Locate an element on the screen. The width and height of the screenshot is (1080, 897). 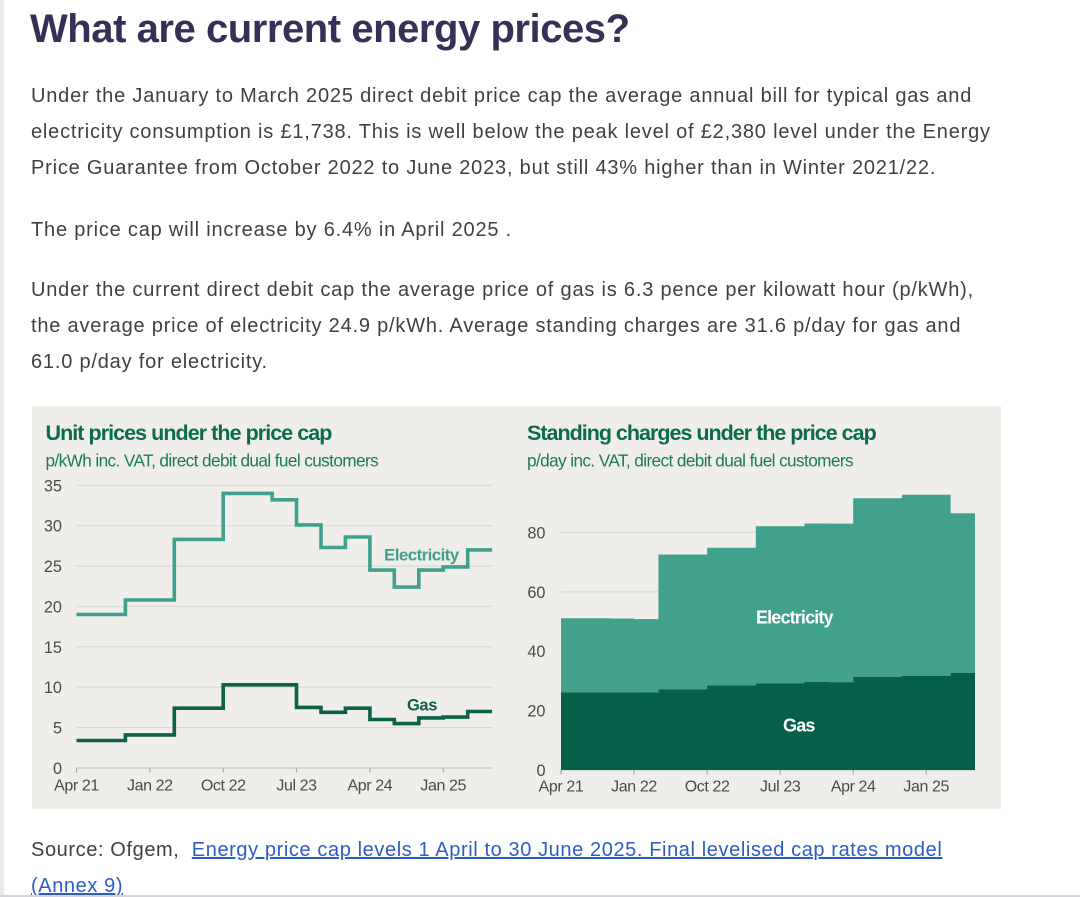
svg-text:Unit prices under the price ca: Unit prices under the price cap is located at coordinates (189, 433).